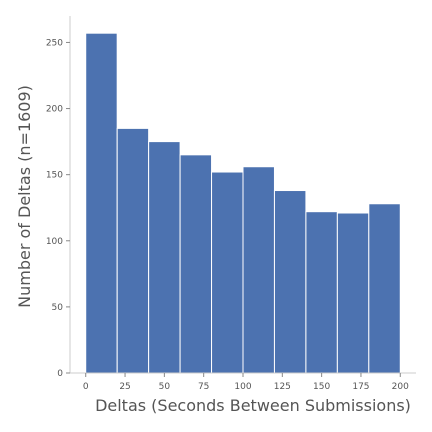 The height and width of the screenshot is (432, 432). What do you see at coordinates (54, 43) in the screenshot?
I see `y-tick-label: 250` at bounding box center [54, 43].